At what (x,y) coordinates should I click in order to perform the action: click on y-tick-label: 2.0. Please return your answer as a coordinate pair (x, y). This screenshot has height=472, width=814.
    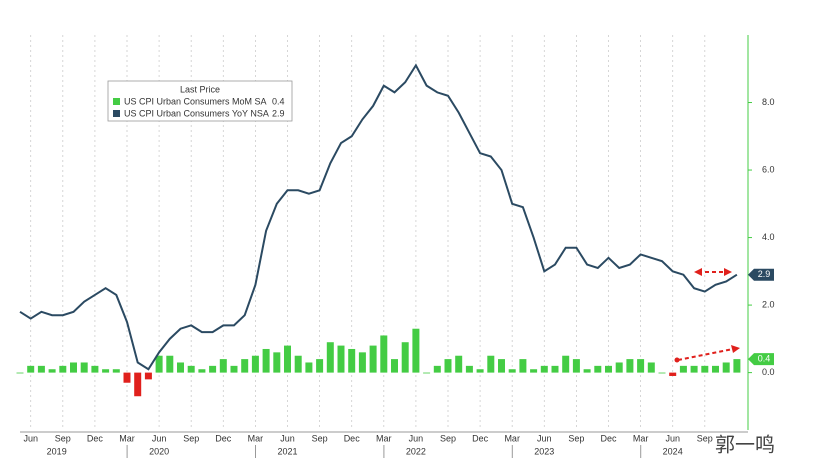
    Looking at the image, I should click on (768, 304).